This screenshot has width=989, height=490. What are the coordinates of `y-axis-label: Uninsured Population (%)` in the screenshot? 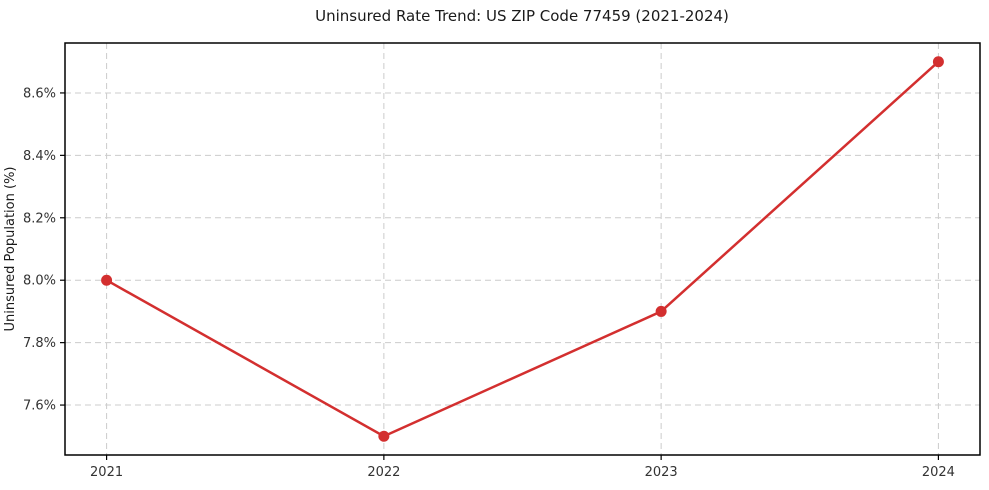 It's located at (10, 249).